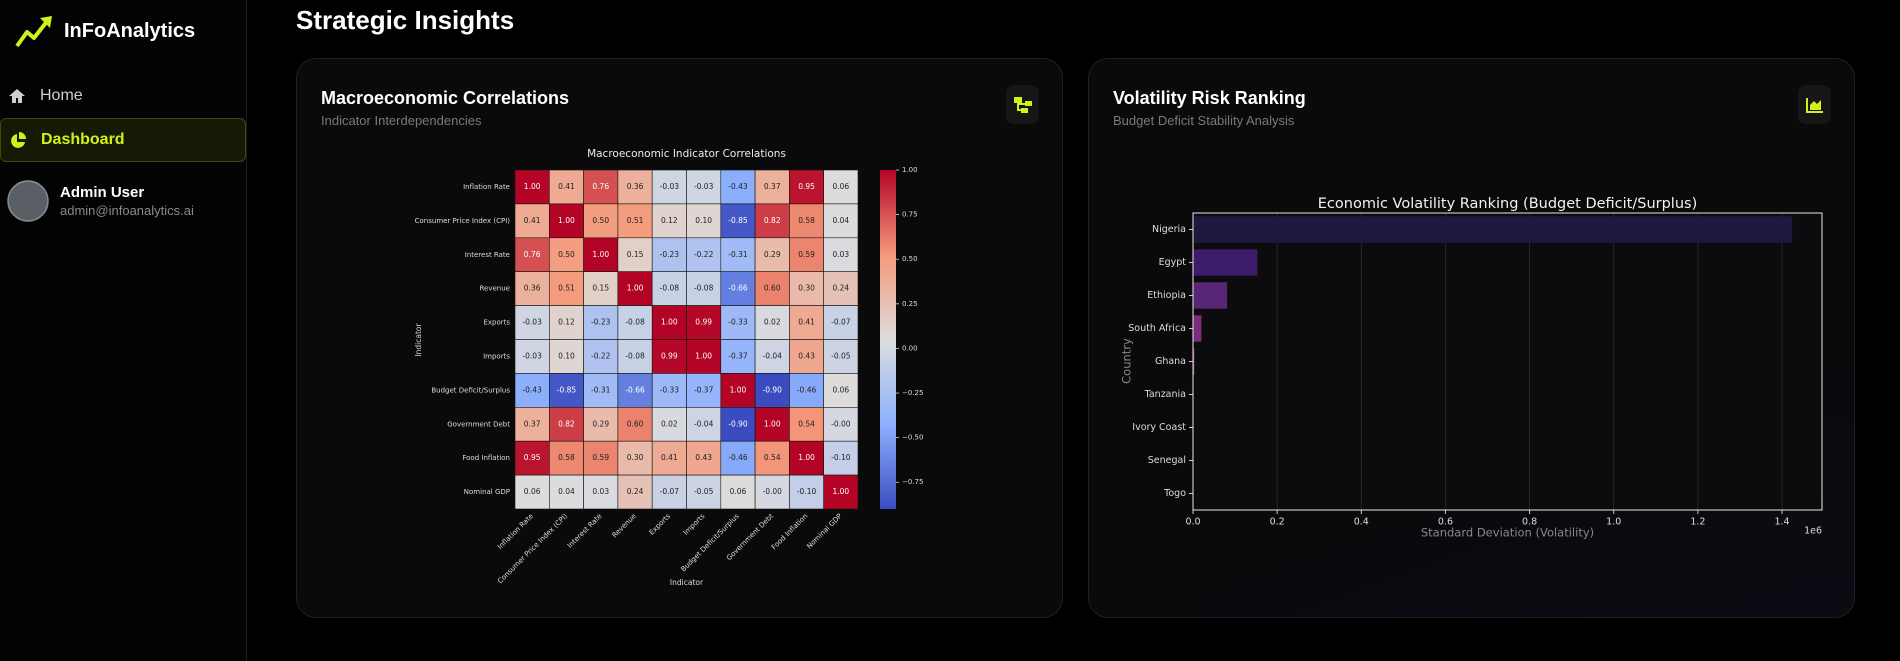 The width and height of the screenshot is (1900, 661). What do you see at coordinates (33, 32) in the screenshot?
I see `logo-icon` at bounding box center [33, 32].